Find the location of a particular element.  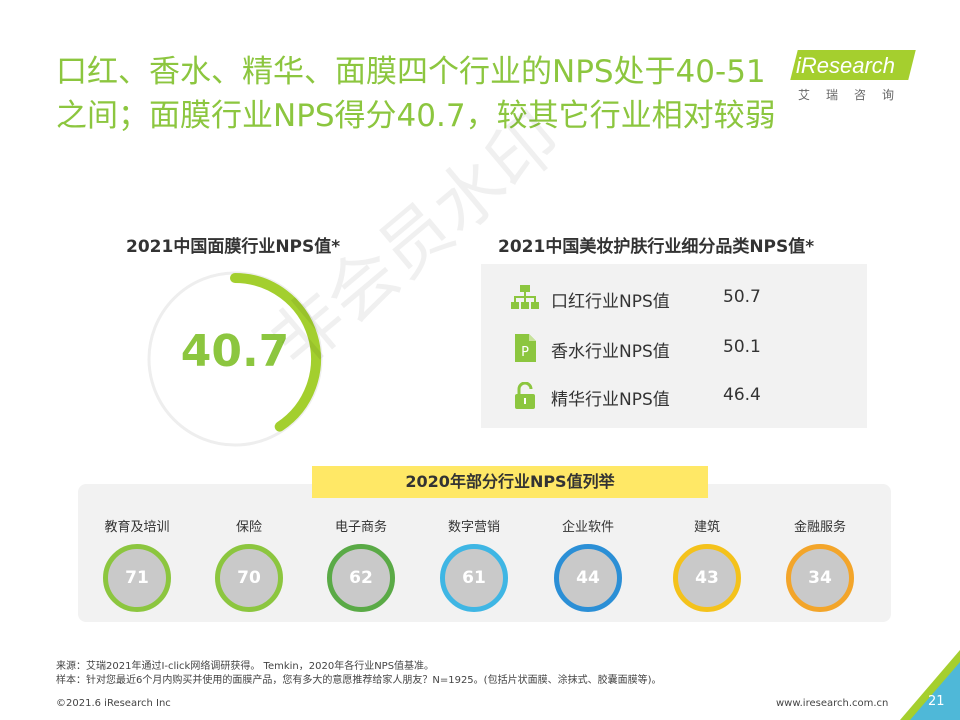

industry-name: 电子商务 is located at coordinates (360, 527).